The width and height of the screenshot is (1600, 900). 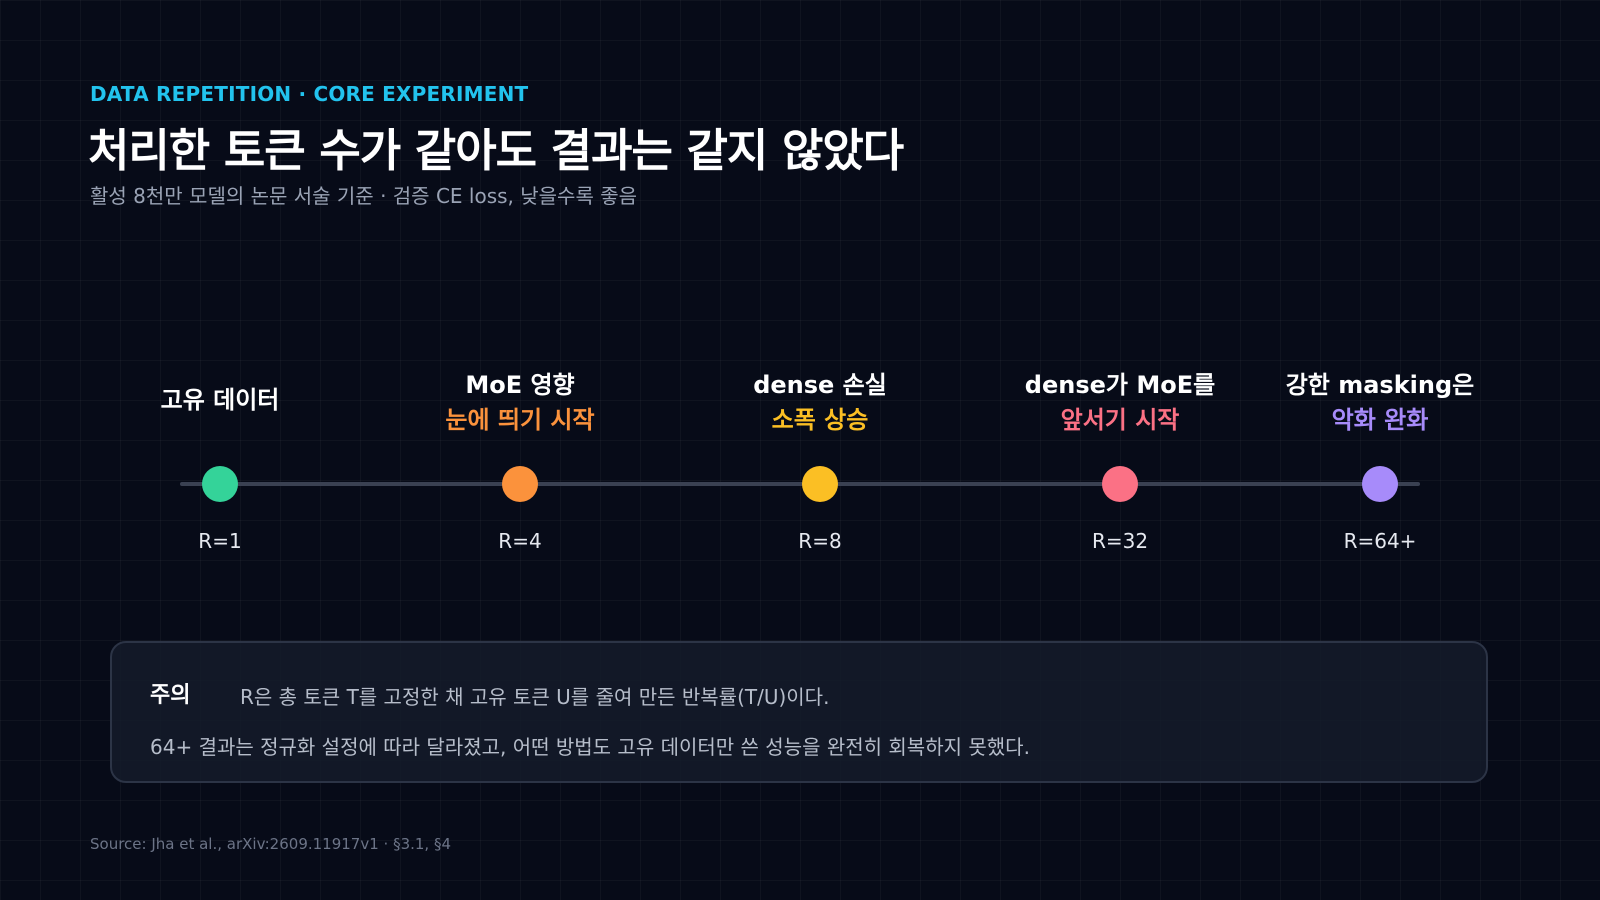 What do you see at coordinates (1120, 541) in the screenshot?
I see `node-r-label: R=32` at bounding box center [1120, 541].